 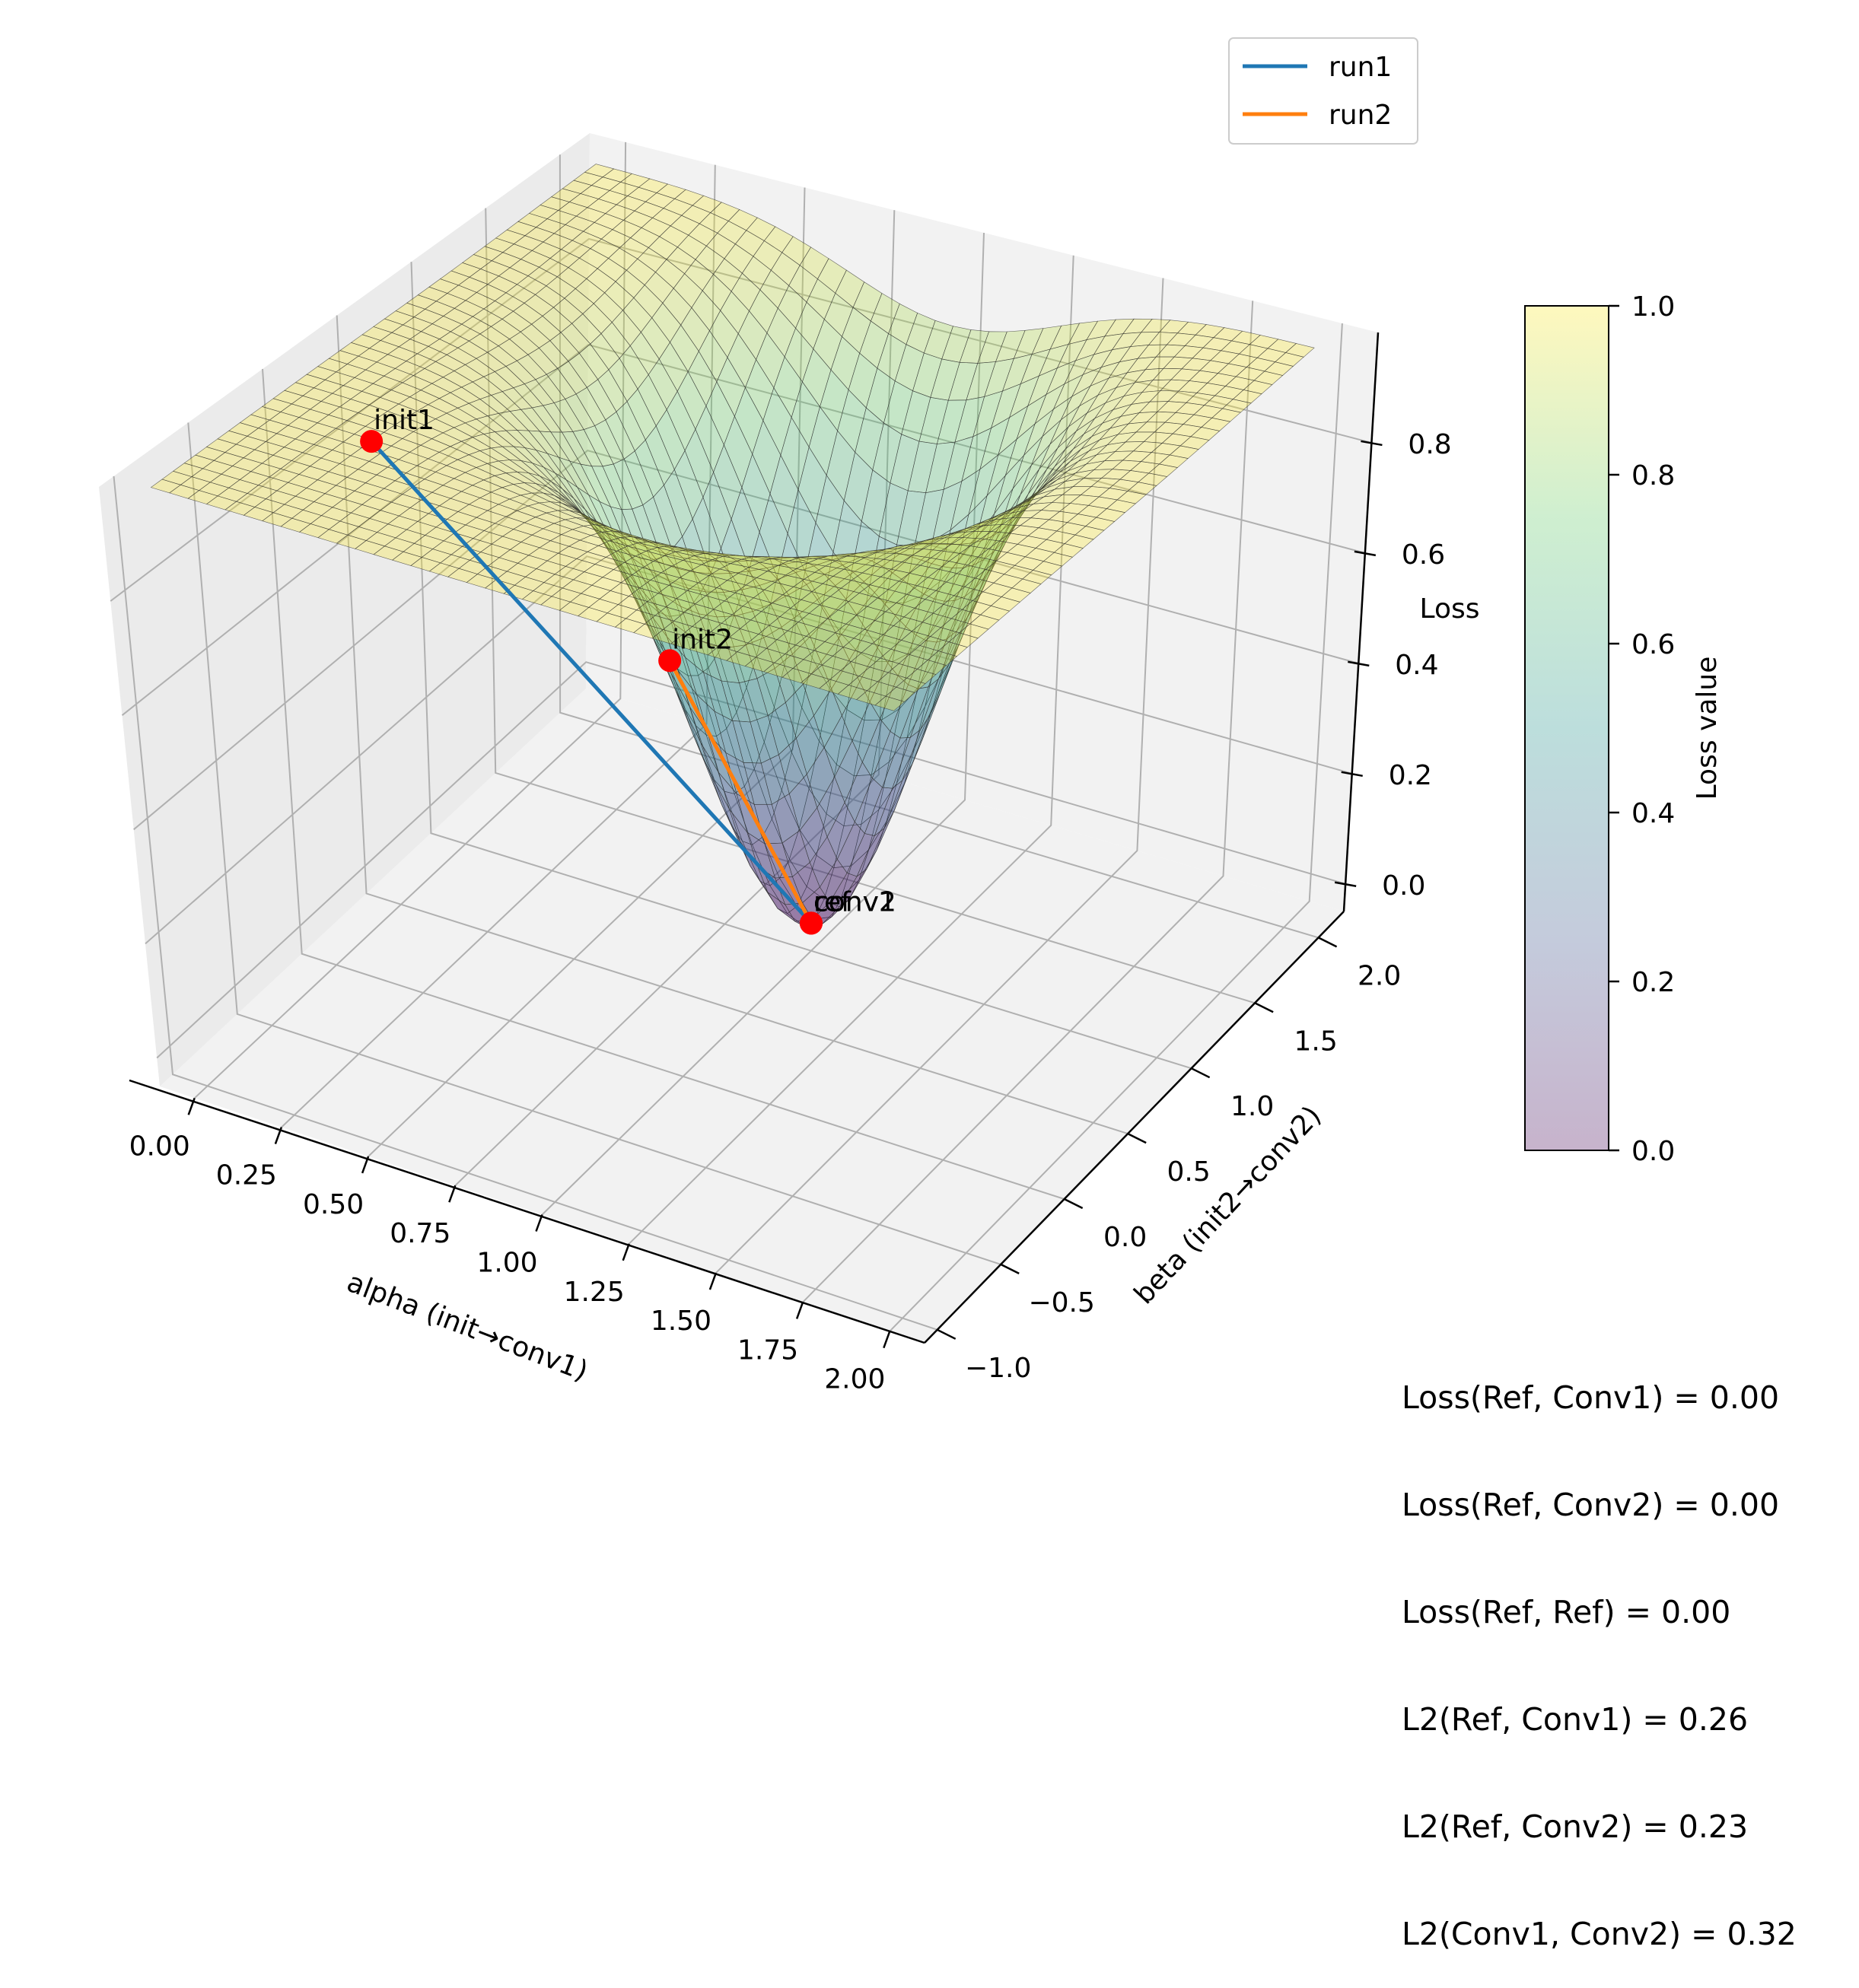 I want to click on conv2-label: conv2, so click(x=855, y=902).